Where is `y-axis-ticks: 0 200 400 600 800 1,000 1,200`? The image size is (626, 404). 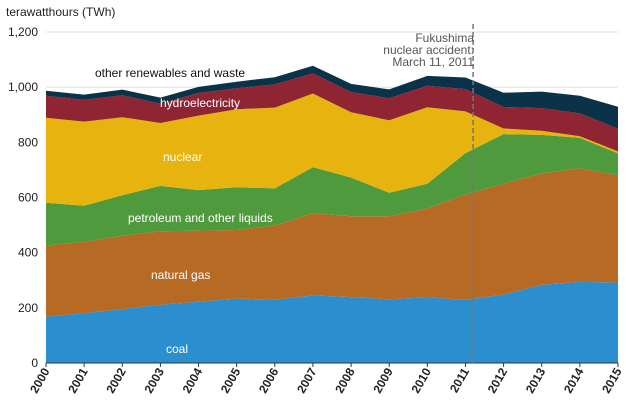 y-axis-ticks: 0 200 400 600 800 1,000 1,200 is located at coordinates (23, 197).